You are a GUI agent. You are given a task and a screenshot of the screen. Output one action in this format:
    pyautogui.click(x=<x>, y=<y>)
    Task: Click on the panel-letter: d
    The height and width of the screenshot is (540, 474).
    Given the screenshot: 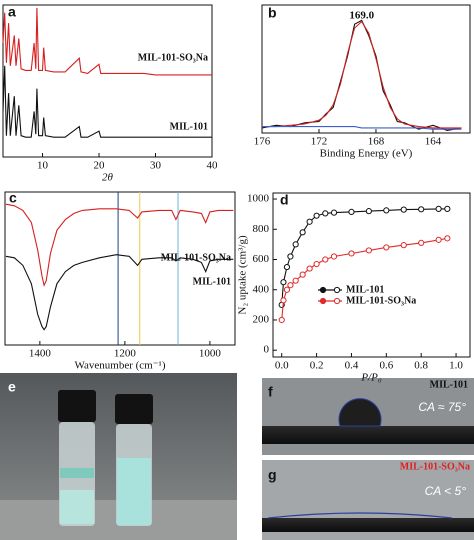 What is the action you would take?
    pyautogui.click(x=284, y=200)
    